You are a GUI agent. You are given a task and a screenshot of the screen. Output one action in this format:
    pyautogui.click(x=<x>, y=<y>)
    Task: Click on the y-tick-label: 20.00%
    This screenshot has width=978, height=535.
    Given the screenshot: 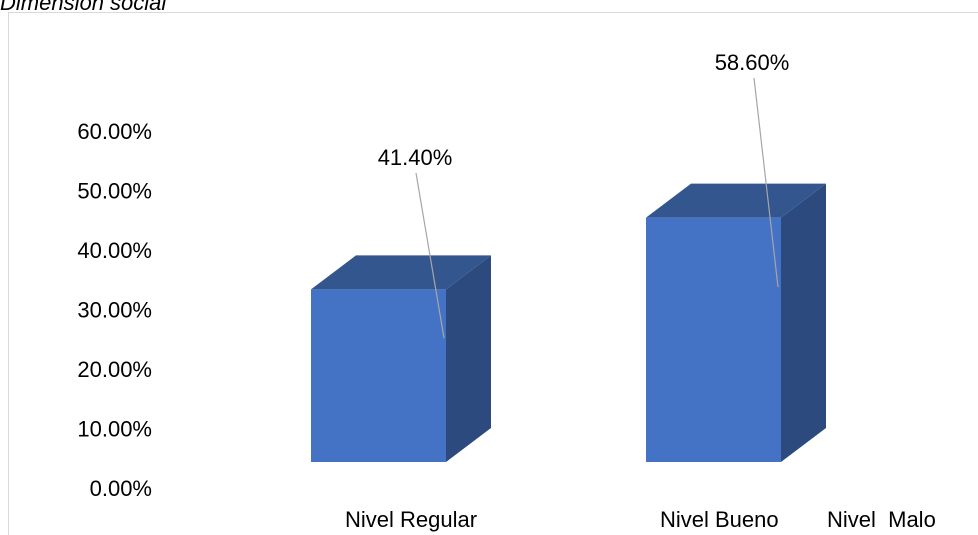 What is the action you would take?
    pyautogui.click(x=114, y=369)
    